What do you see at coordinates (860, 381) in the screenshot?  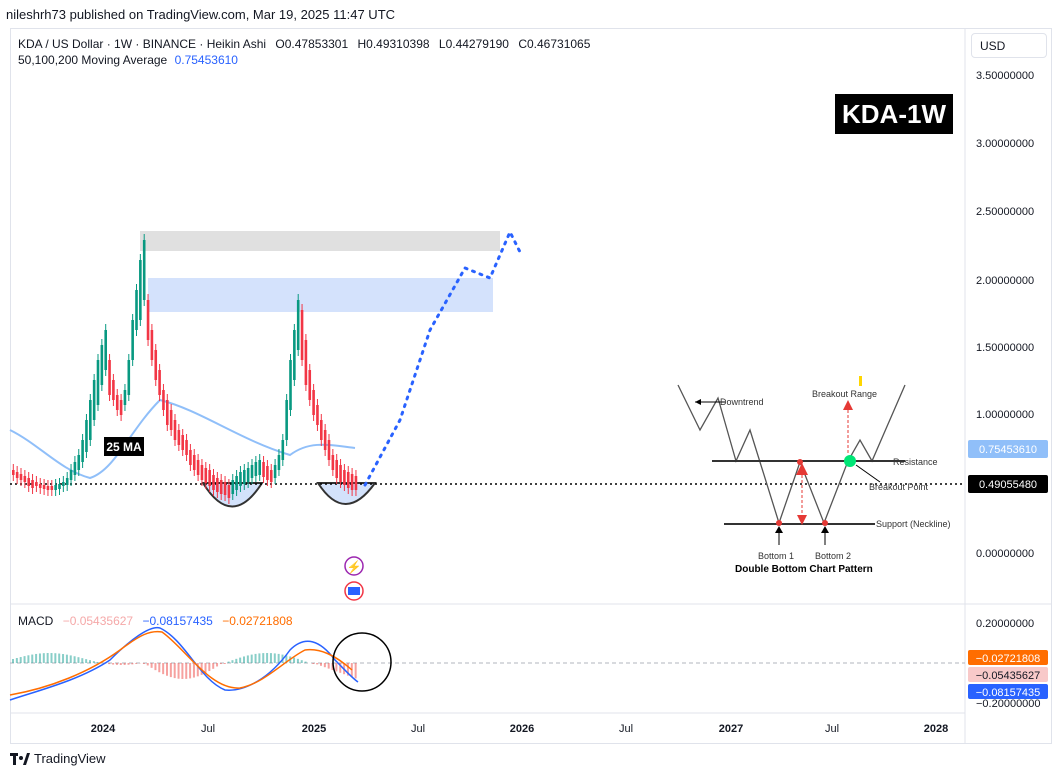 I see `breakout-marker` at bounding box center [860, 381].